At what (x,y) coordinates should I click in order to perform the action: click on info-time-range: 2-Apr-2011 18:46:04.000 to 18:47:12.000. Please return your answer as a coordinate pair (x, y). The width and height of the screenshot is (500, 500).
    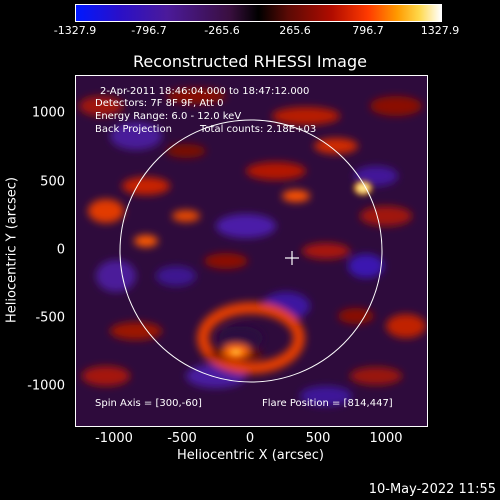
    Looking at the image, I should click on (205, 91).